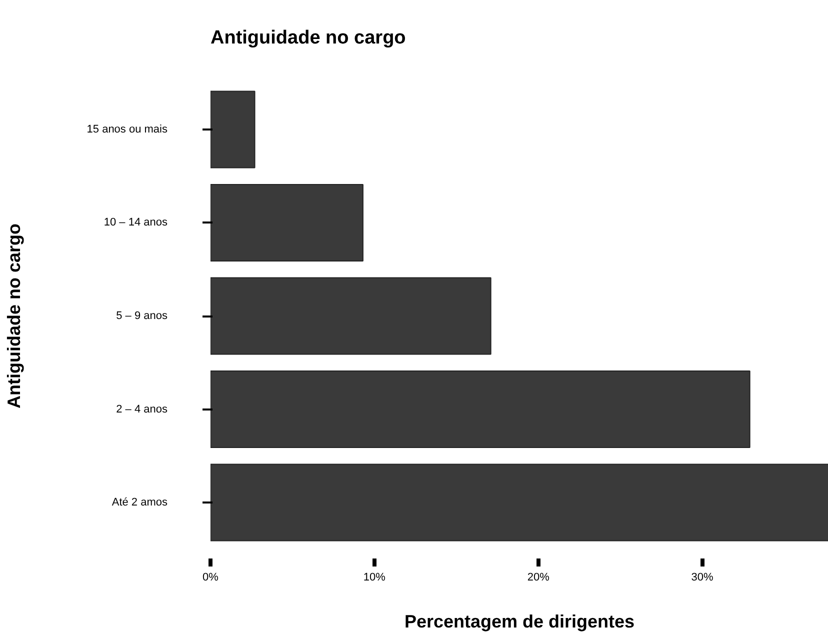 This screenshot has width=828, height=634. Describe the element at coordinates (210, 578) in the screenshot. I see `x-tick-label: 0%` at that location.